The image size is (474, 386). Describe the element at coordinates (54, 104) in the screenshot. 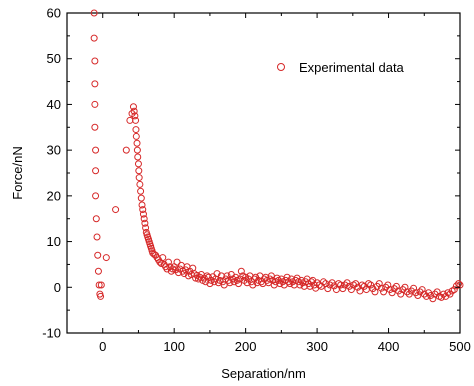

I see `y-tick-label: 40` at that location.